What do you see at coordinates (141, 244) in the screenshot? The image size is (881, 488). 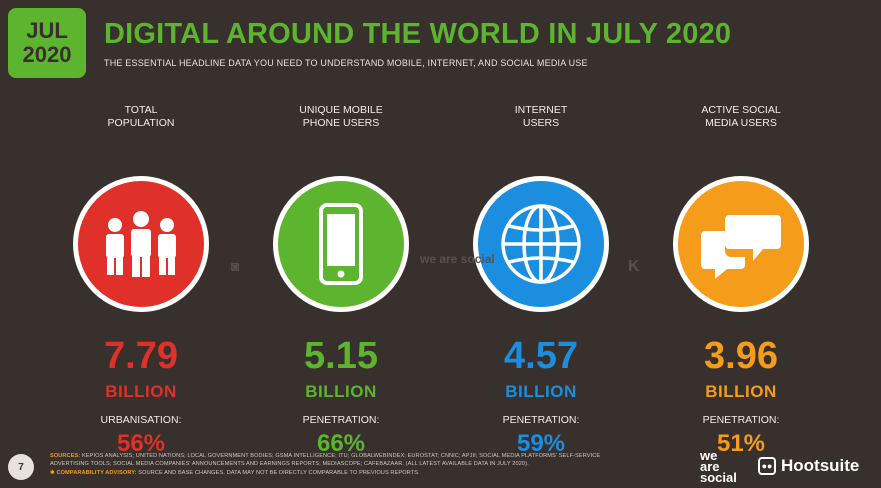 I see `people-icon` at bounding box center [141, 244].